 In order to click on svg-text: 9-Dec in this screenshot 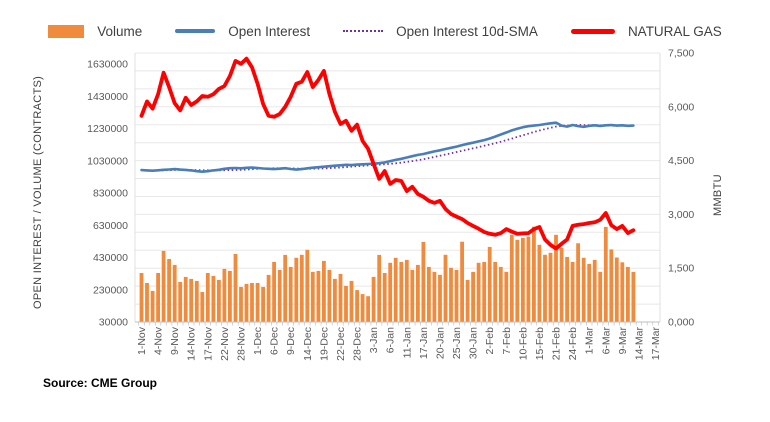, I will do `click(291, 341)`.